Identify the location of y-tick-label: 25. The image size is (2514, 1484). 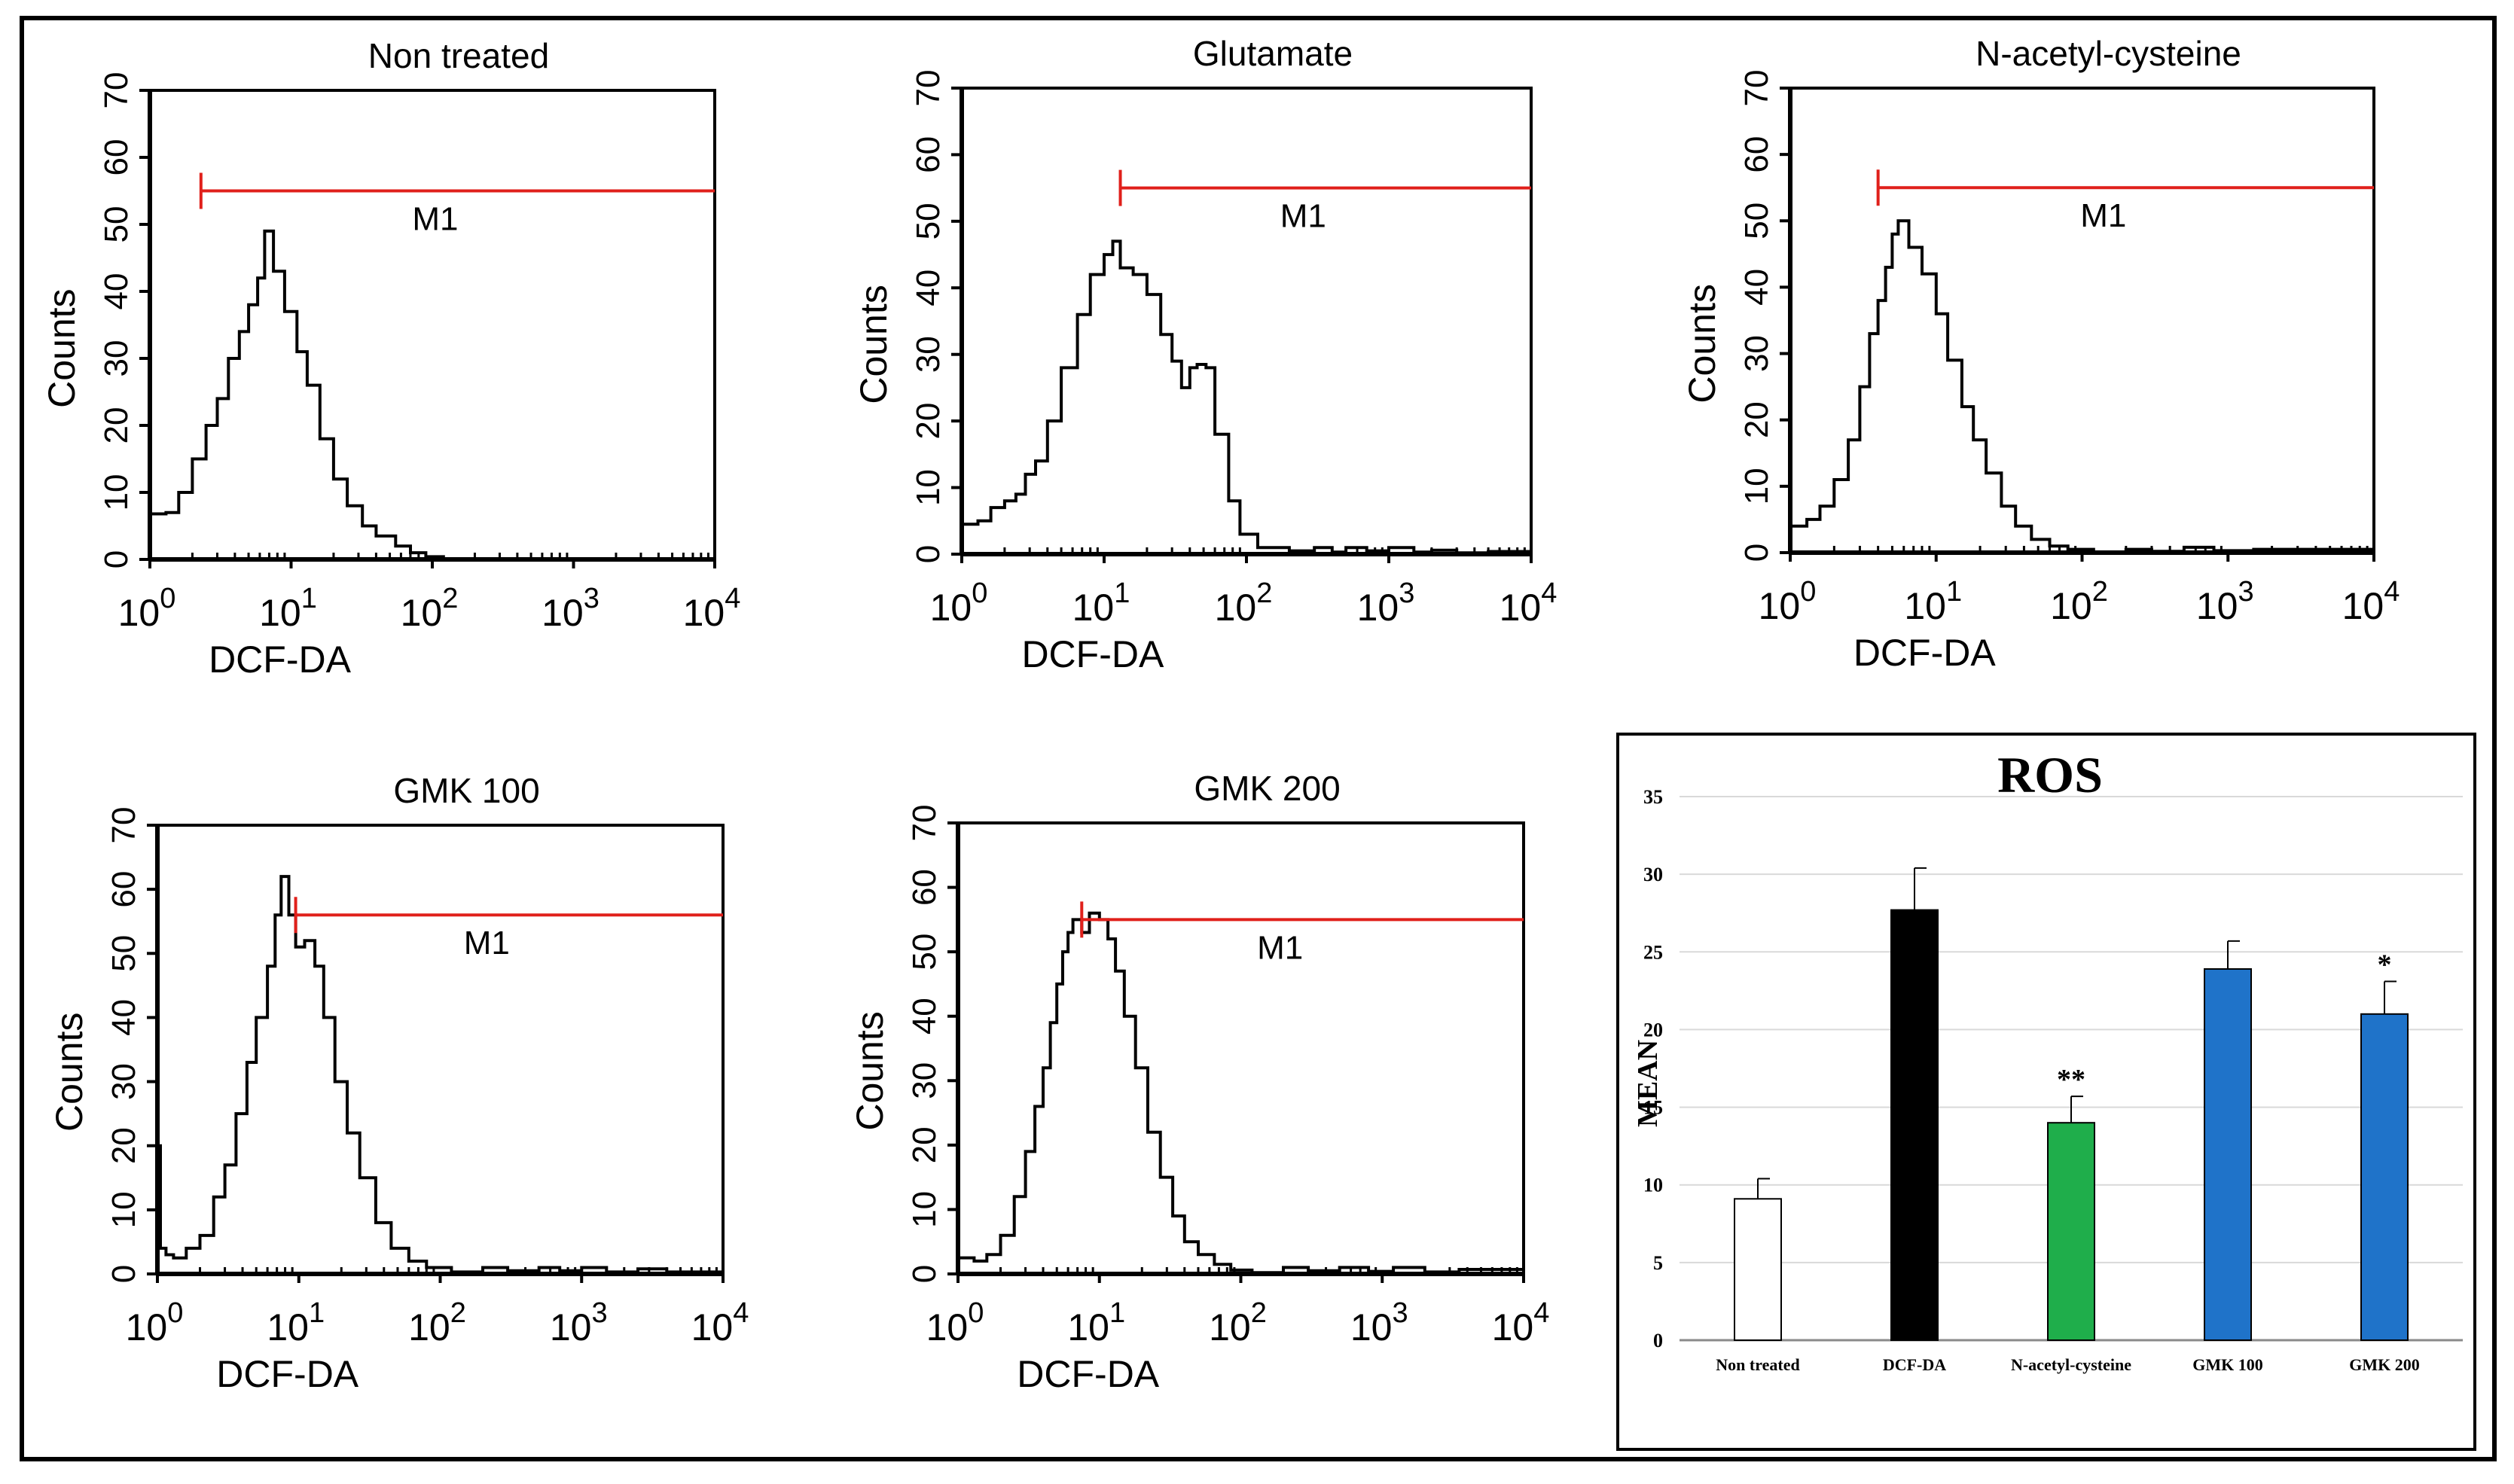
(1653, 952).